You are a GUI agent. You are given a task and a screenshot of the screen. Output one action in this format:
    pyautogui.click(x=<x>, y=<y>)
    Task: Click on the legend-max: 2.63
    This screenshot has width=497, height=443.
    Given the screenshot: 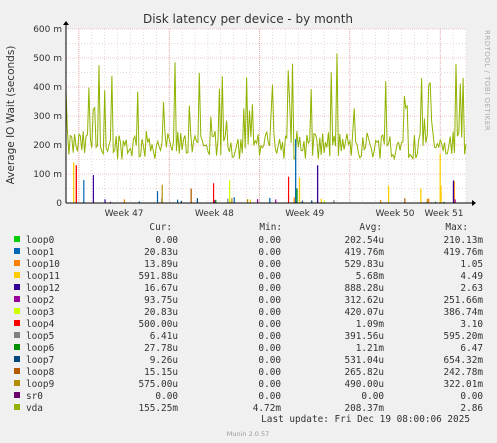 What is the action you would take?
    pyautogui.click(x=471, y=288)
    